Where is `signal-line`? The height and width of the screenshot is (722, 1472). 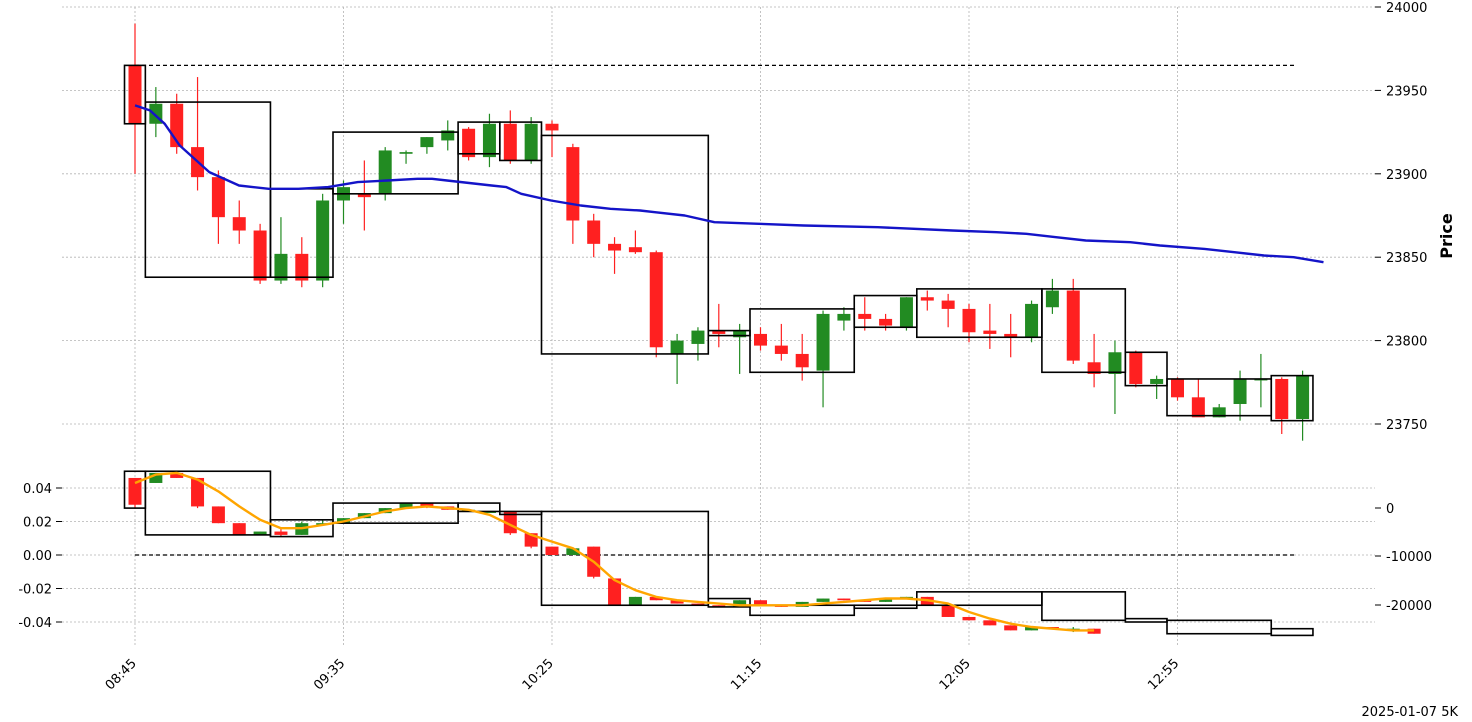
signal-line is located at coordinates (614, 551).